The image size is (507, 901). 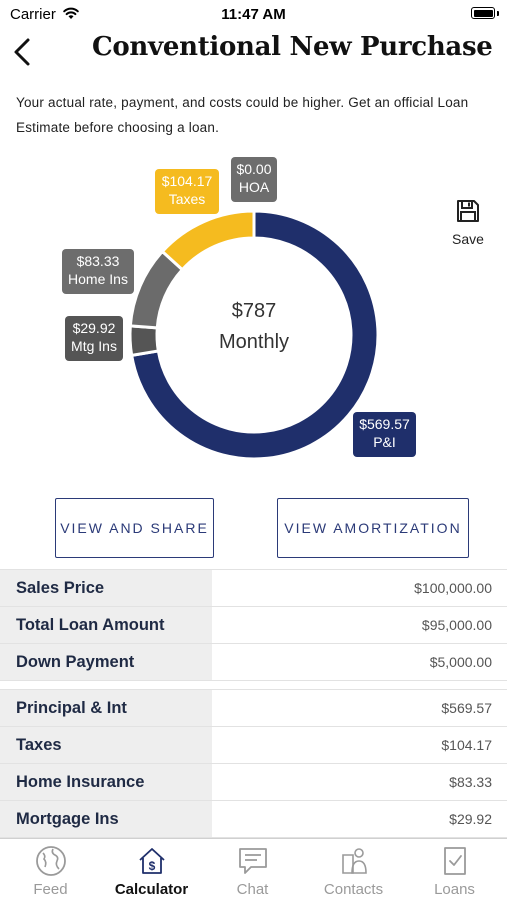 I want to click on tab-bar: Feed $ Calculator Chat Contacts Loans, so click(x=253, y=869).